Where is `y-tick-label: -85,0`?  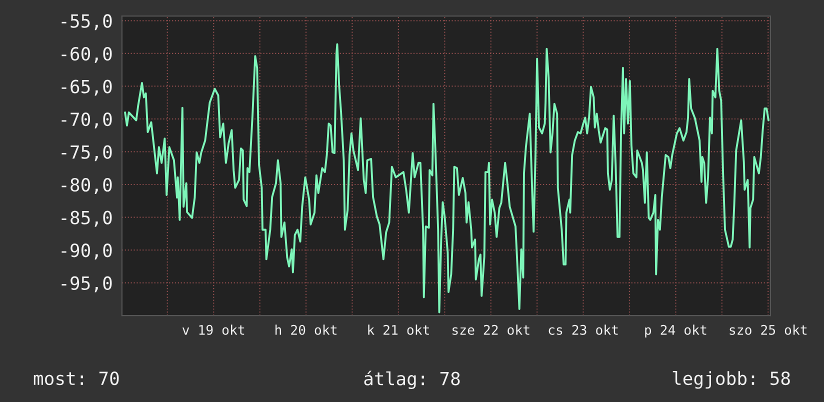 y-tick-label: -85,0 is located at coordinates (87, 218).